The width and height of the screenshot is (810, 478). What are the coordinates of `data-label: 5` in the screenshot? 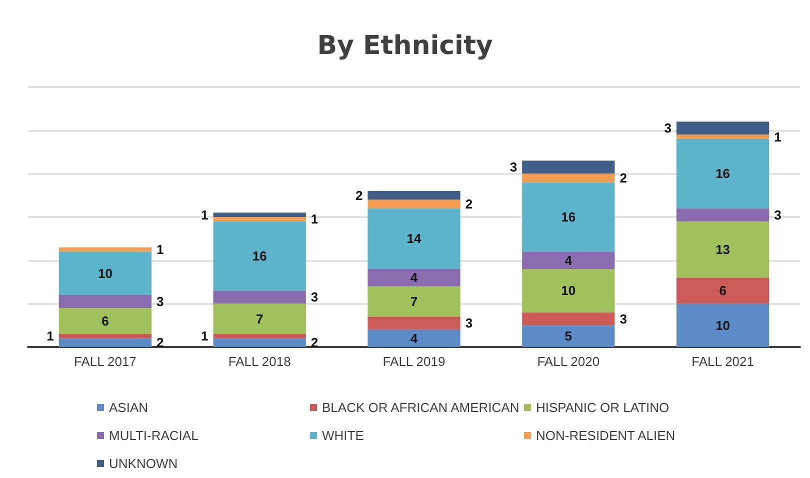 It's located at (568, 336).